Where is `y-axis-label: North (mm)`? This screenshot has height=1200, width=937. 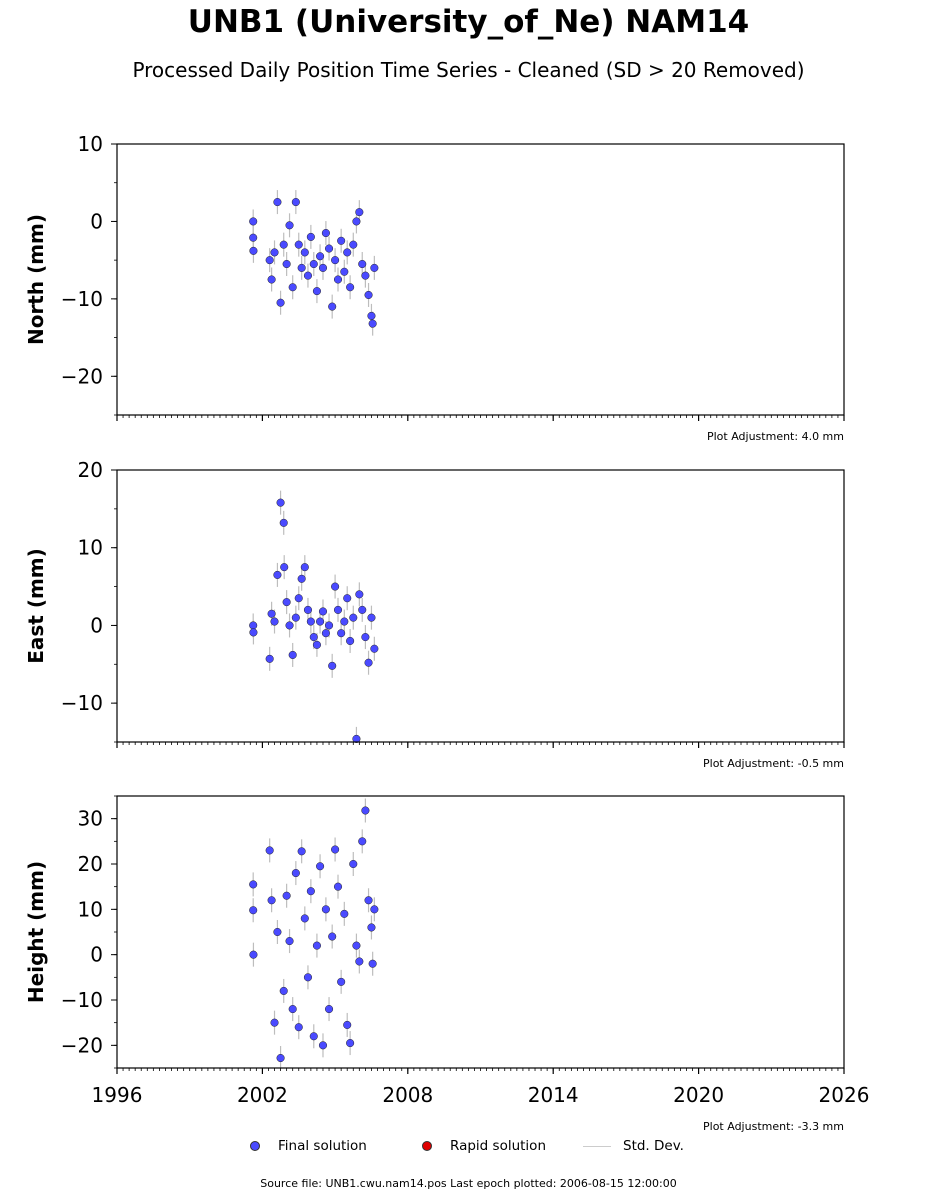 y-axis-label: North (mm) is located at coordinates (36, 279).